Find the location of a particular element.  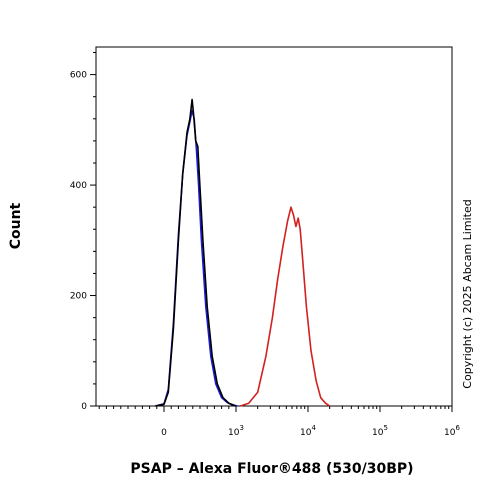

x-tick-label-1000: 10³ is located at coordinates (236, 431).